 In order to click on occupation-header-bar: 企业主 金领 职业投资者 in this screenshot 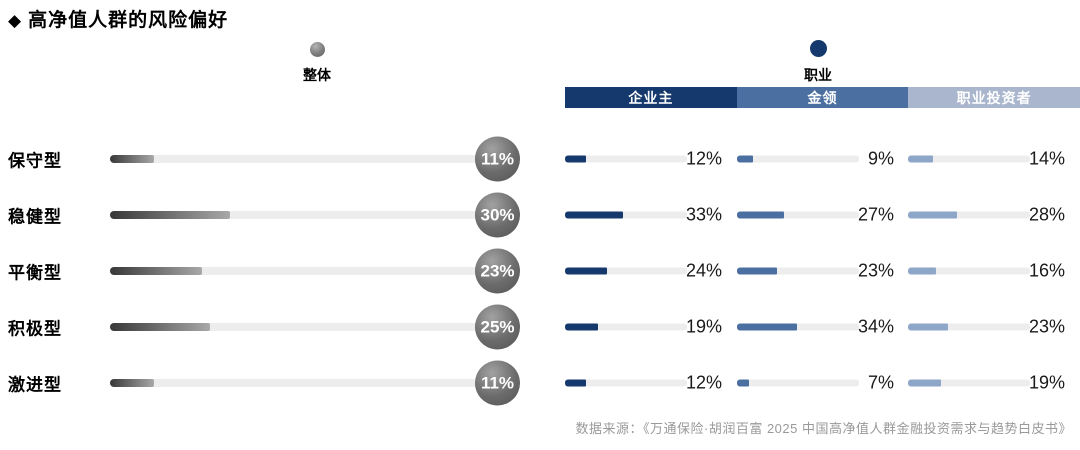, I will do `click(822, 97)`.